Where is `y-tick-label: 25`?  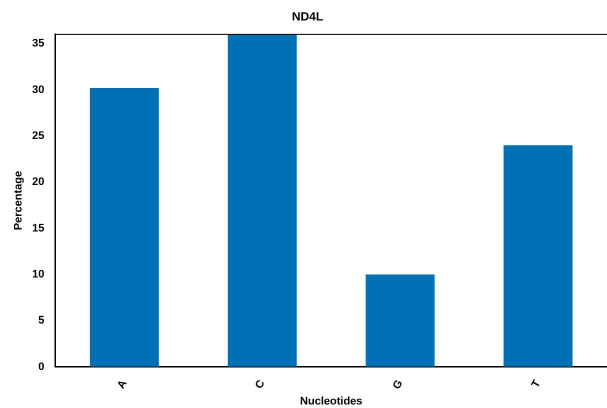
y-tick-label: 25 is located at coordinates (38, 136).